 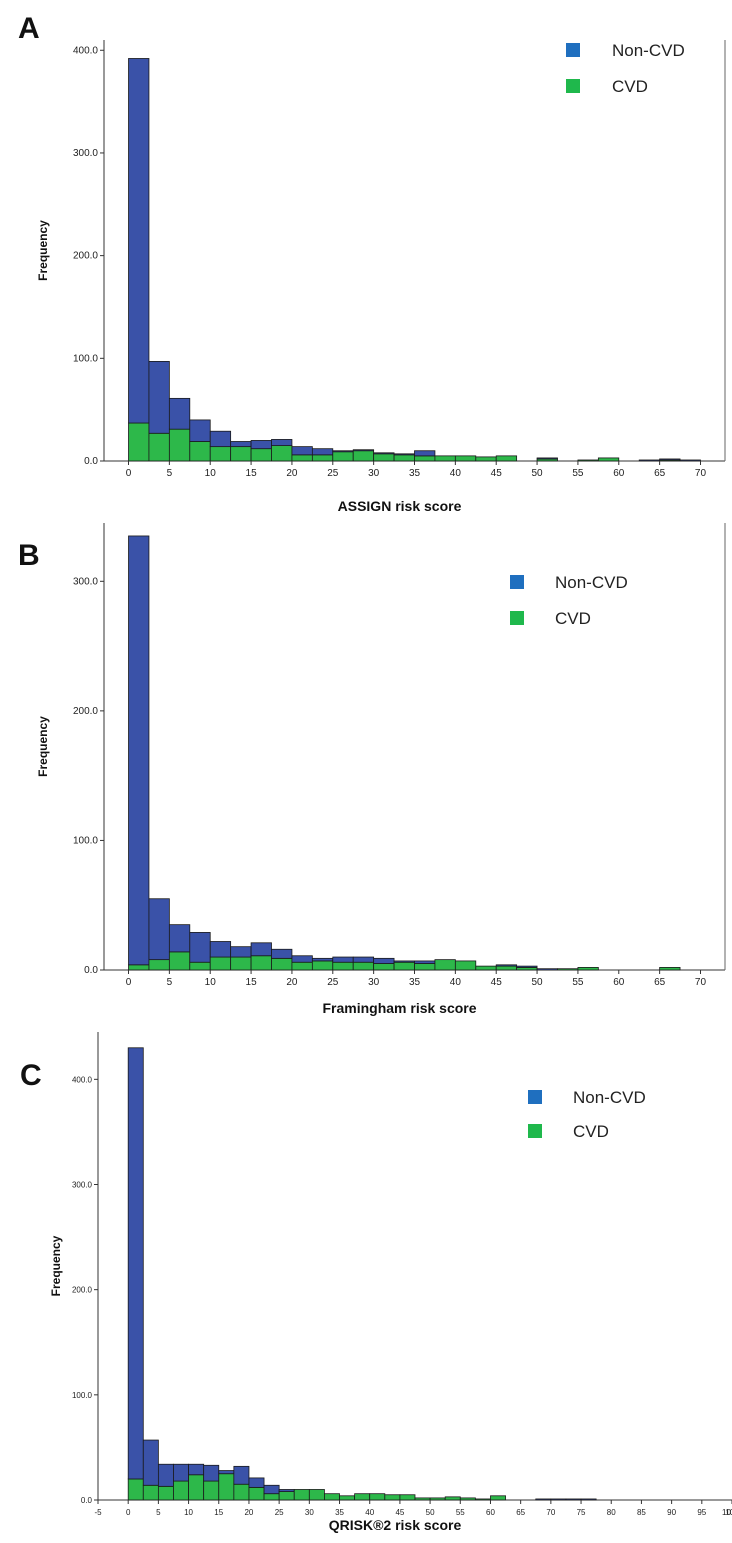 I want to click on x-axis-label: ASSIGN risk score, so click(x=400, y=506).